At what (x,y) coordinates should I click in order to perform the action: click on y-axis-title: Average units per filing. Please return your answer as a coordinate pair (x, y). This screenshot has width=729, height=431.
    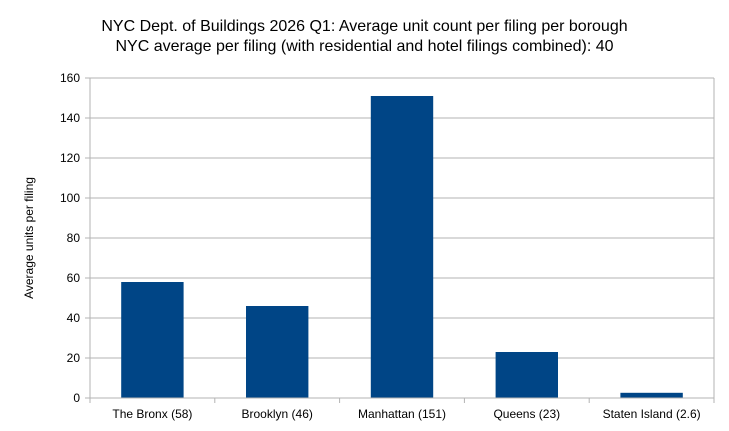
    Looking at the image, I should click on (29, 238).